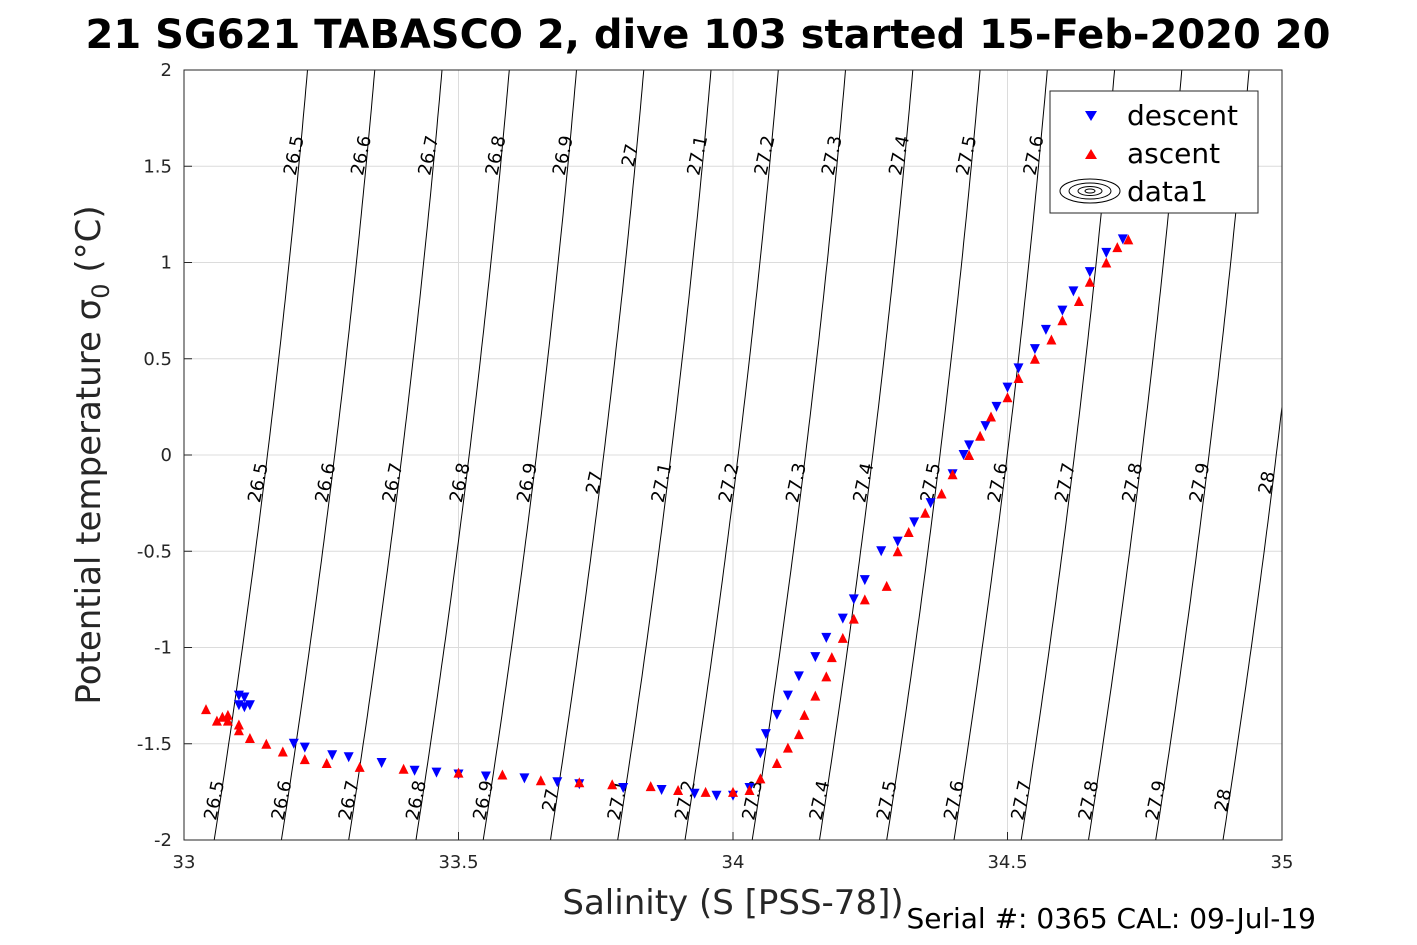 The height and width of the screenshot is (945, 1417). Describe the element at coordinates (163, 840) in the screenshot. I see `y-tick-label: -2` at that location.